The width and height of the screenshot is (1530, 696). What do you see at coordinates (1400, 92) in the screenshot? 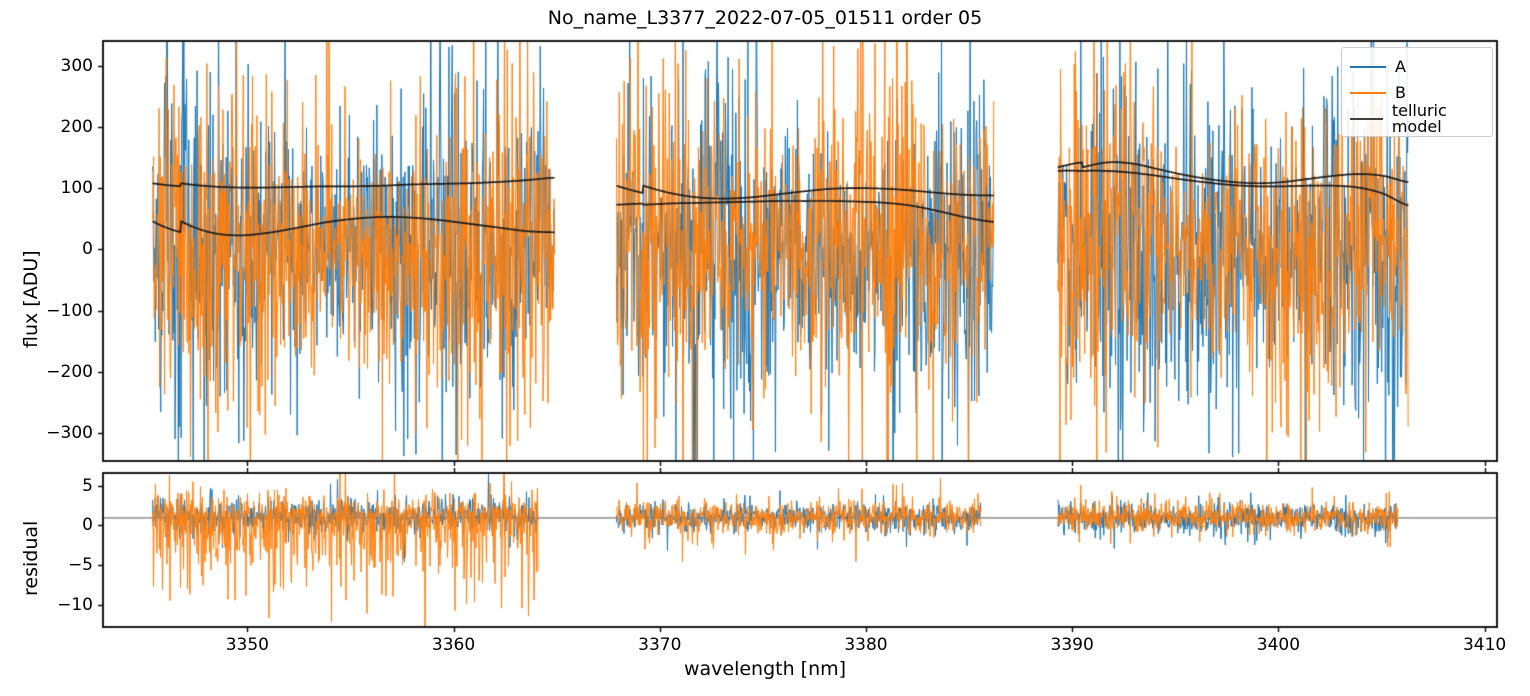
I see `legend-label: B` at bounding box center [1400, 92].